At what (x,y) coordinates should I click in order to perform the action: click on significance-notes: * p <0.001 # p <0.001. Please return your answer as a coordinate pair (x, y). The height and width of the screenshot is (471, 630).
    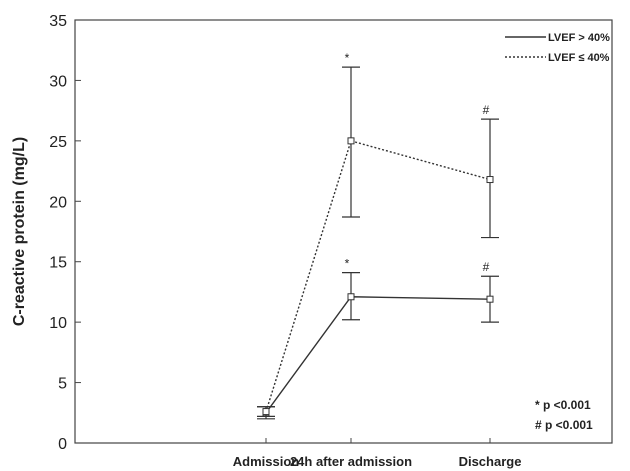
    Looking at the image, I should click on (564, 415).